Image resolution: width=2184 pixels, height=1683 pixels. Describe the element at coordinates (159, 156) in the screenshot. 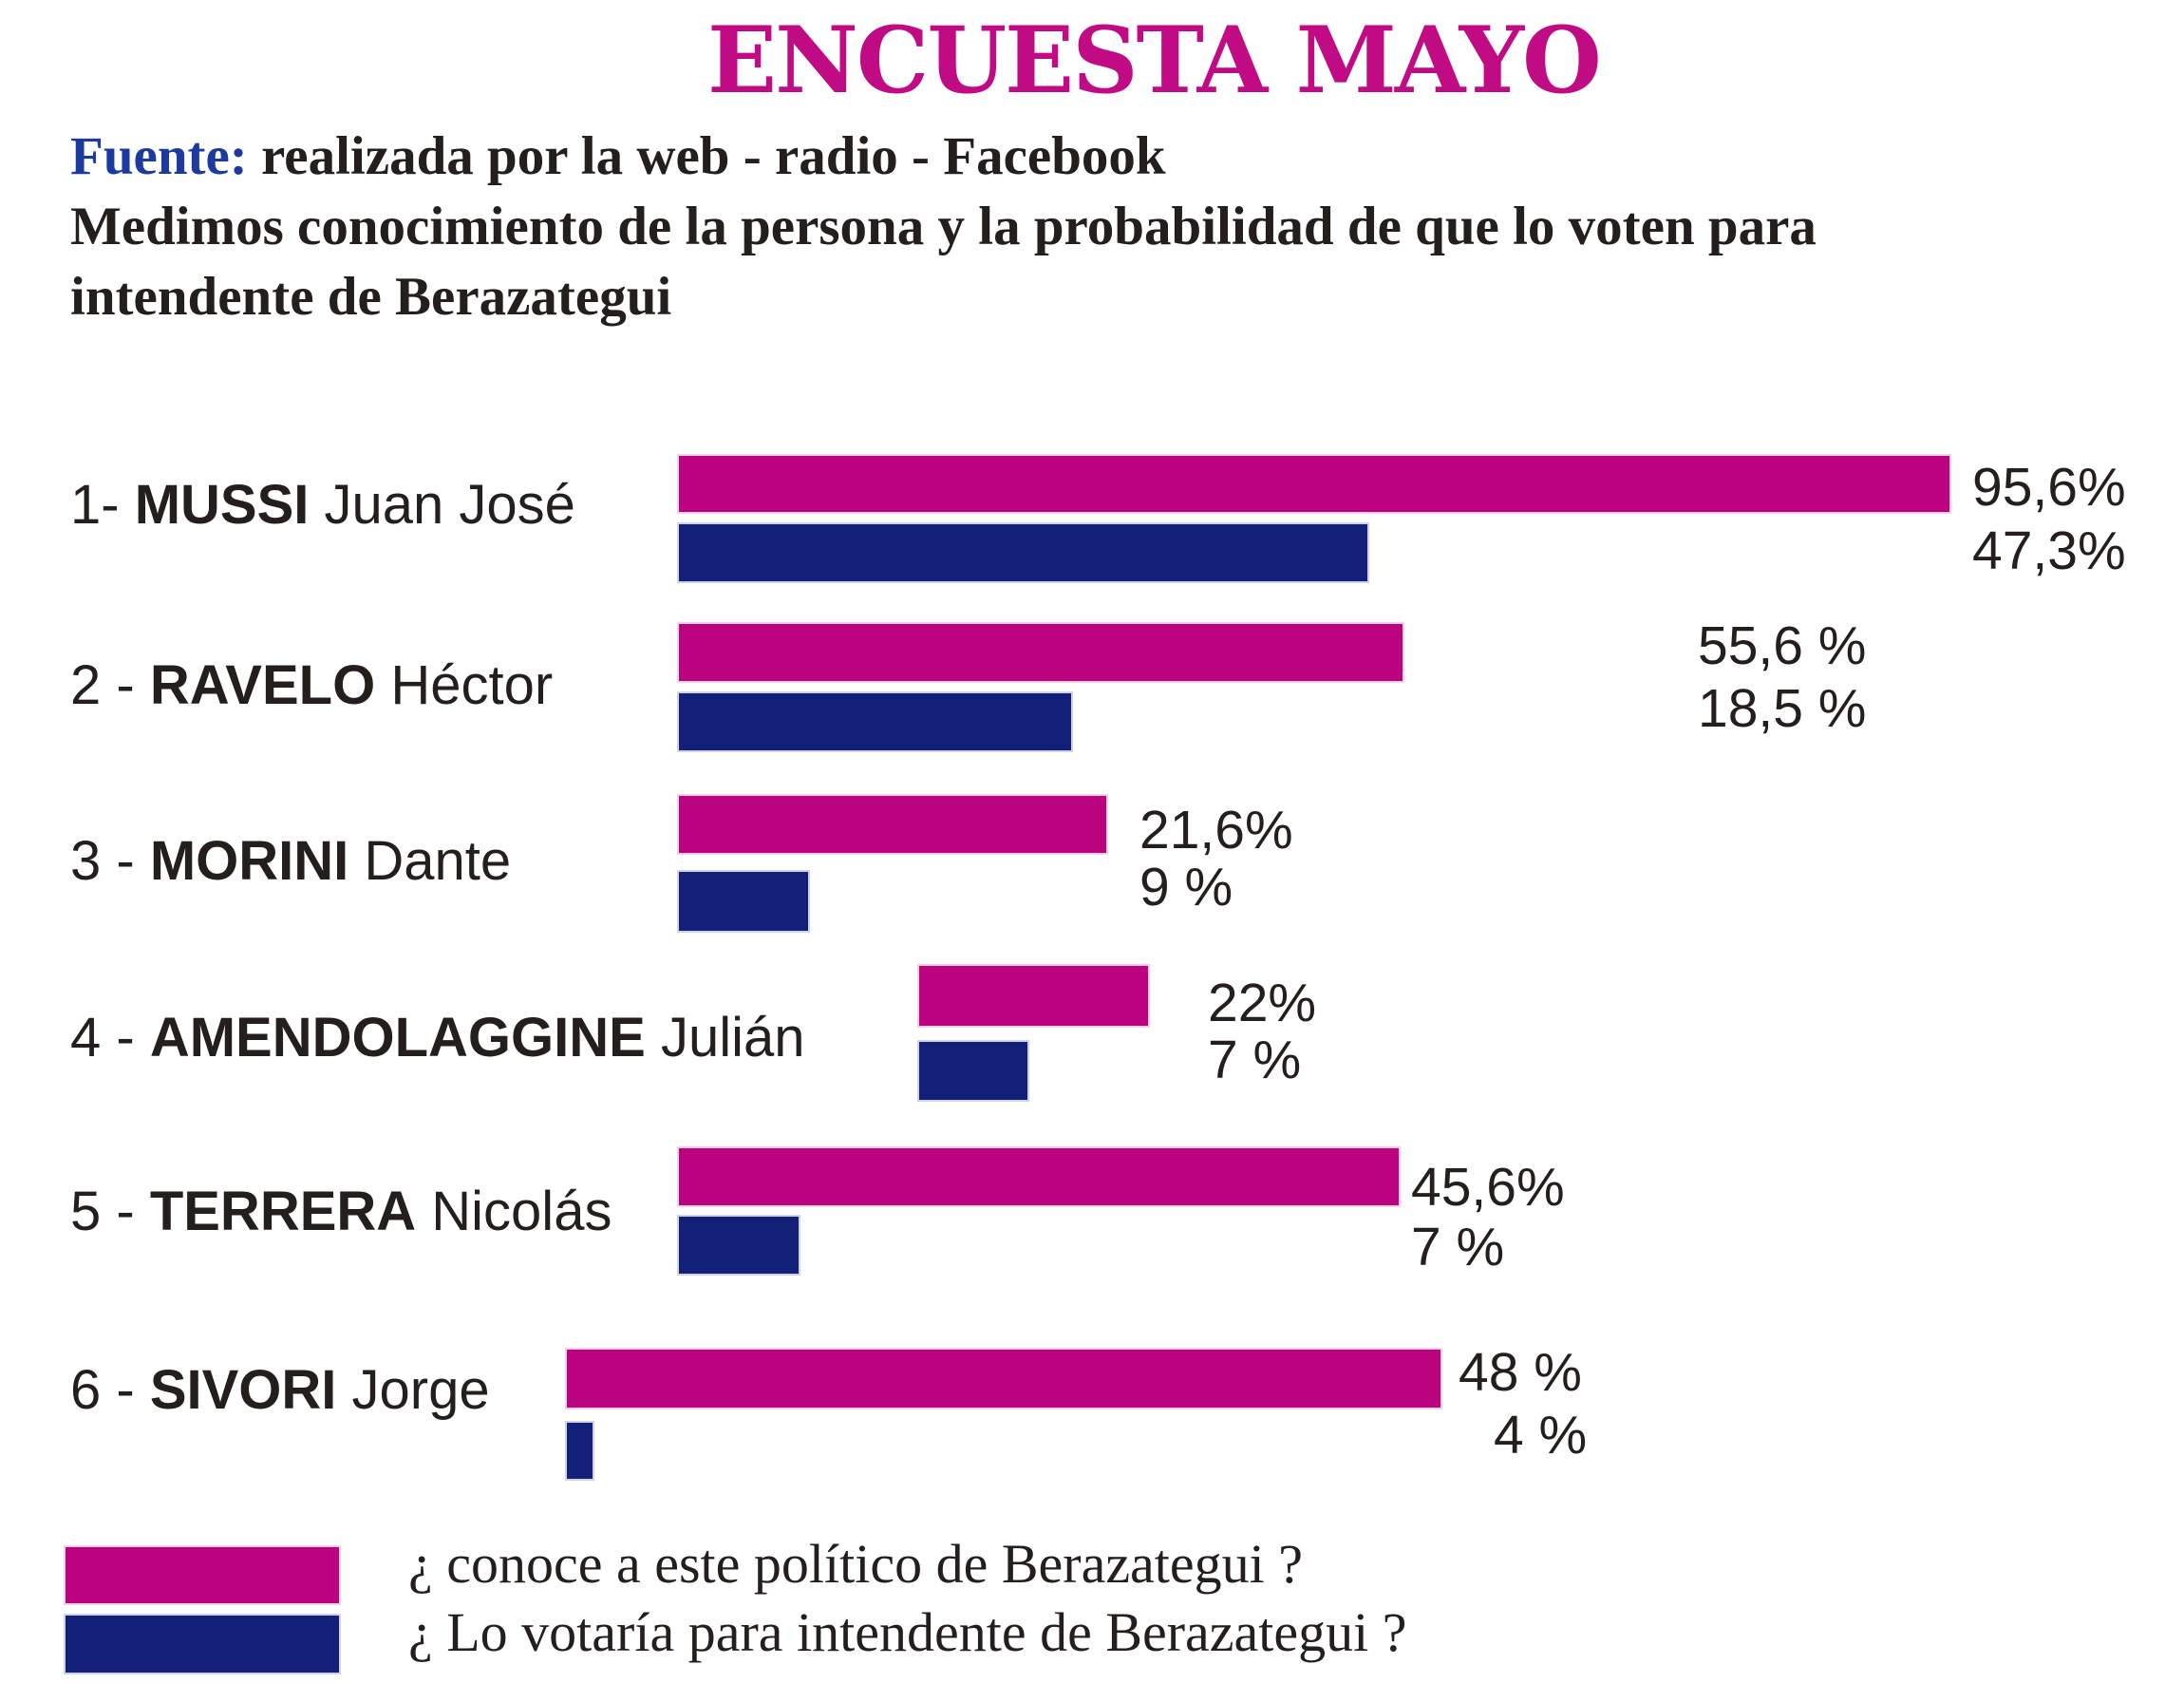

I see `source-label: Fuente:` at that location.